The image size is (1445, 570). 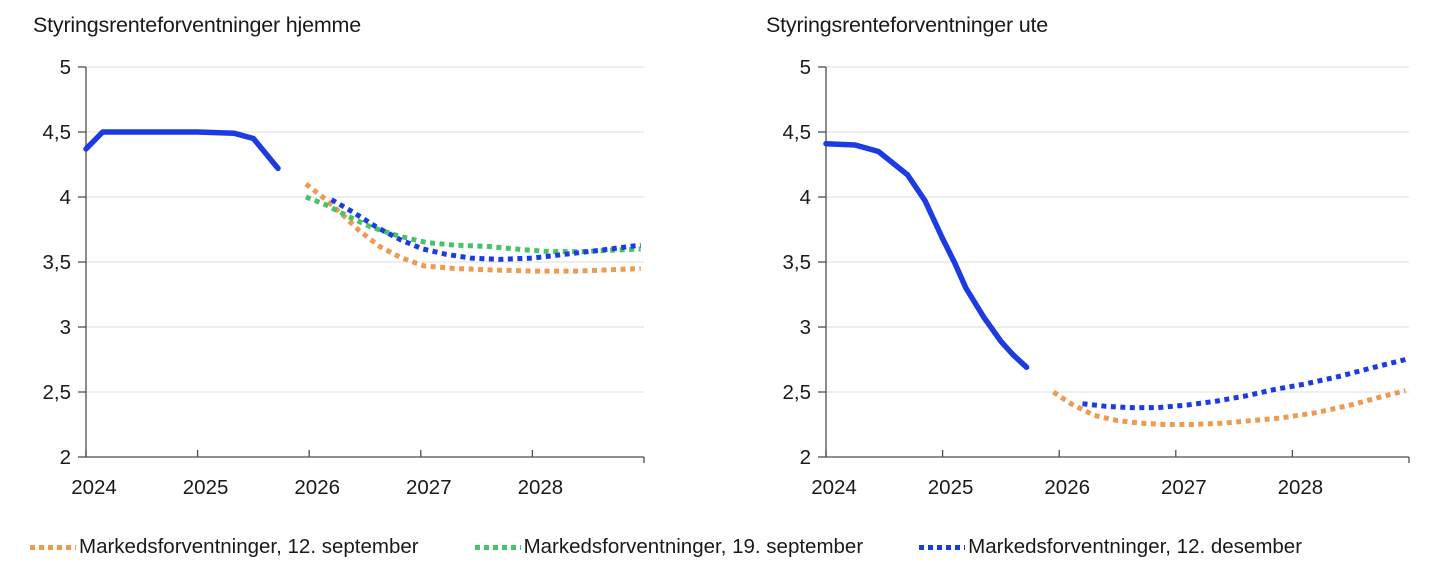 What do you see at coordinates (907, 25) in the screenshot?
I see `right-chart-title: Styringsrenteforventninger ute` at bounding box center [907, 25].